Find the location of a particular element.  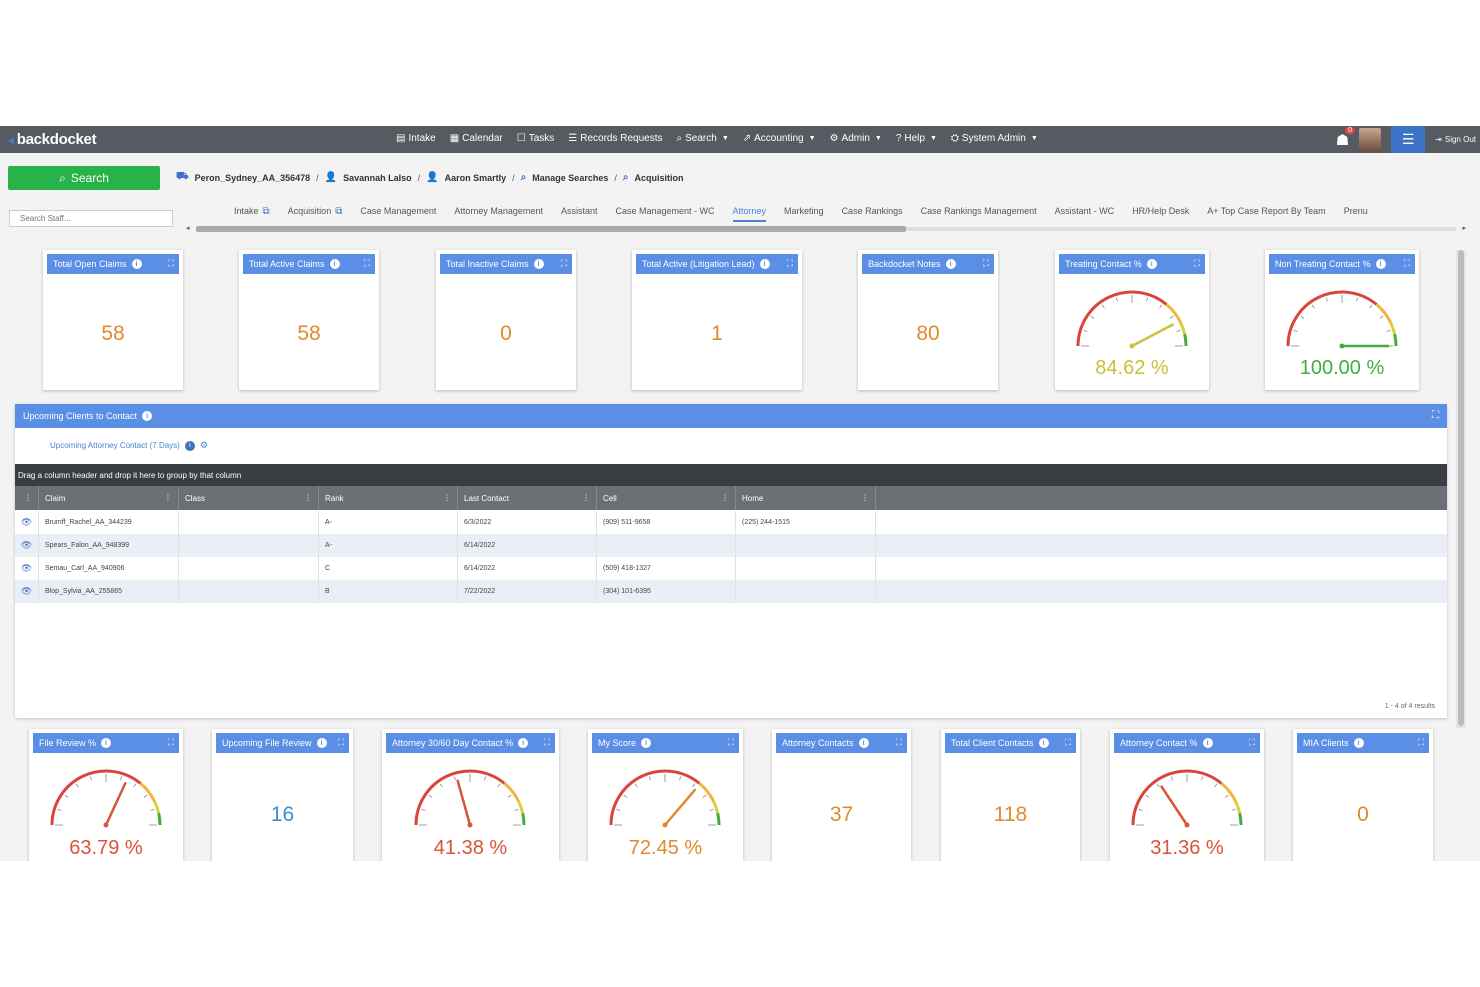

nav-system-admin: ⛭ System Admin ▼ is located at coordinates (994, 138).